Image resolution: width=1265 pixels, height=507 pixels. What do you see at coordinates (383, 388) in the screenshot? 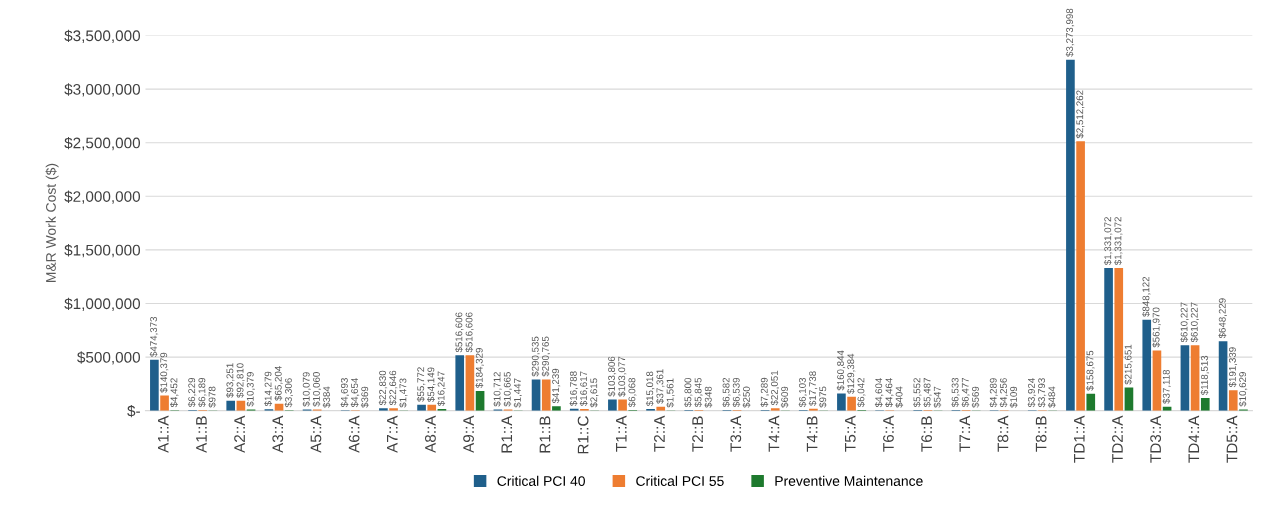
I see `data-label: $22,830` at bounding box center [383, 388].